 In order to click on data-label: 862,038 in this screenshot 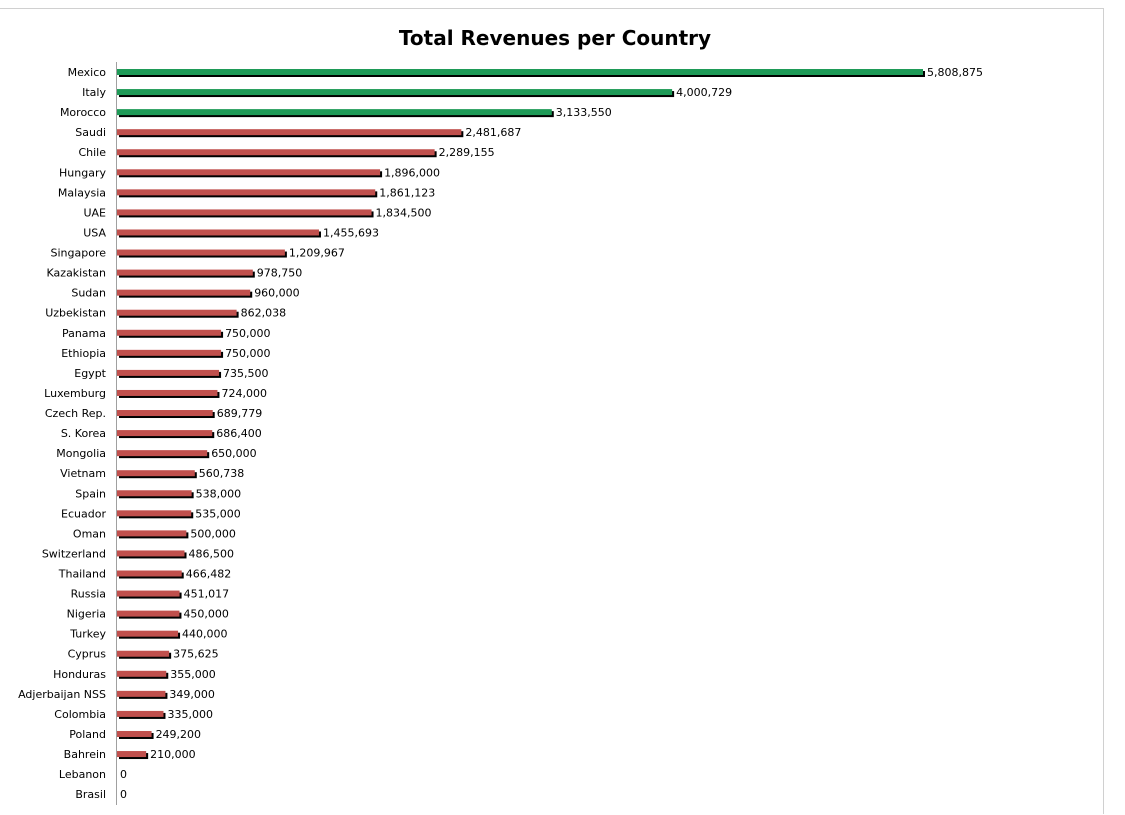, I will do `click(264, 313)`.